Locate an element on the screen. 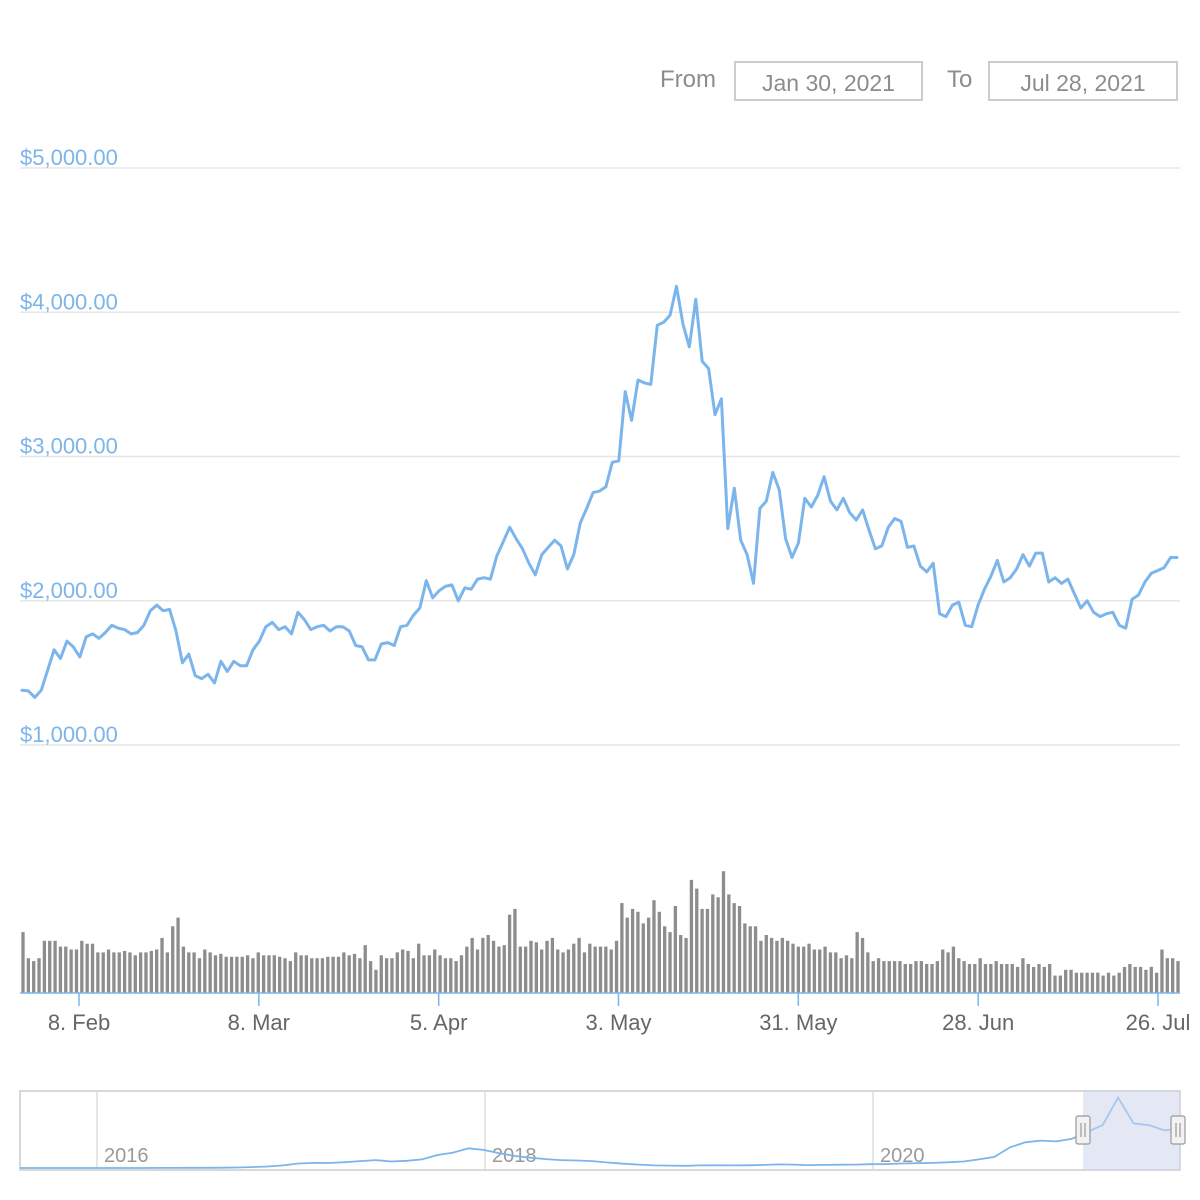 The height and width of the screenshot is (1200, 1200). y-axis-label: $4,000.00 is located at coordinates (69, 301).